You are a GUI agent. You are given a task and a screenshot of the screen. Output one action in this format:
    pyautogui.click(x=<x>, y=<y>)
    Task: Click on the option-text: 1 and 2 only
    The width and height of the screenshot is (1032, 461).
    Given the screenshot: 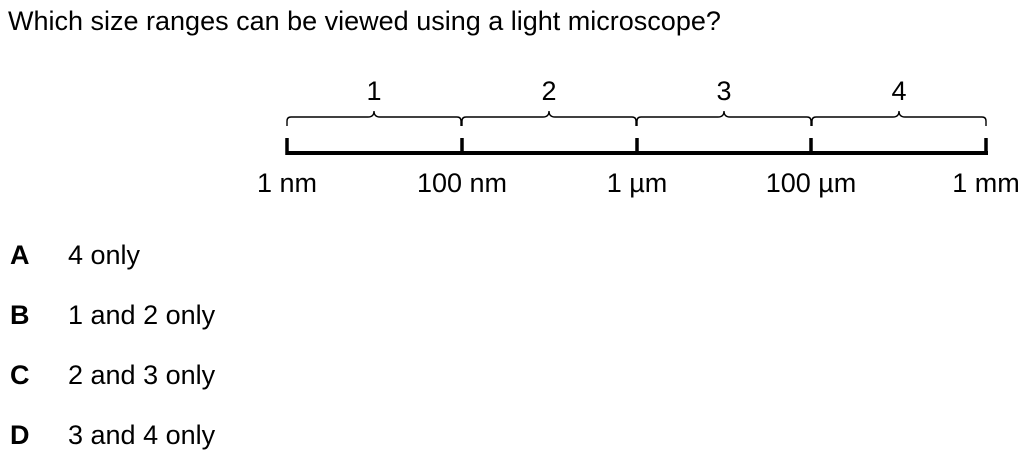 What is the action you would take?
    pyautogui.click(x=142, y=315)
    